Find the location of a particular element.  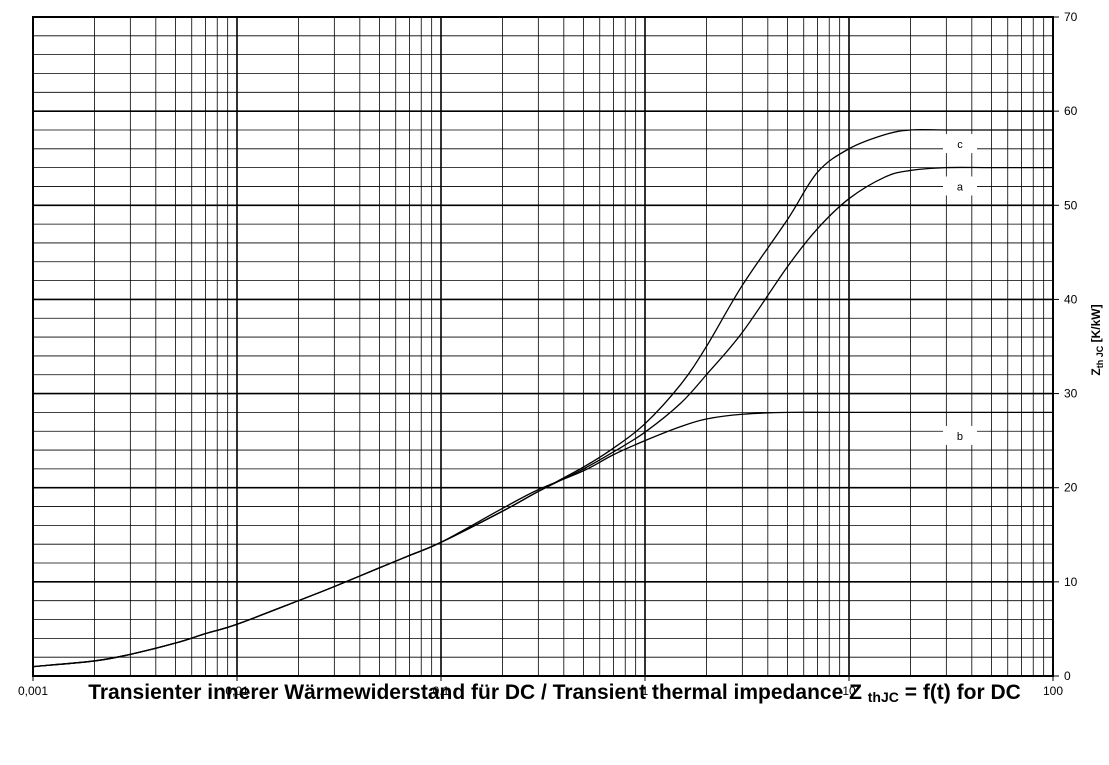

series-tag-c: c is located at coordinates (960, 143).